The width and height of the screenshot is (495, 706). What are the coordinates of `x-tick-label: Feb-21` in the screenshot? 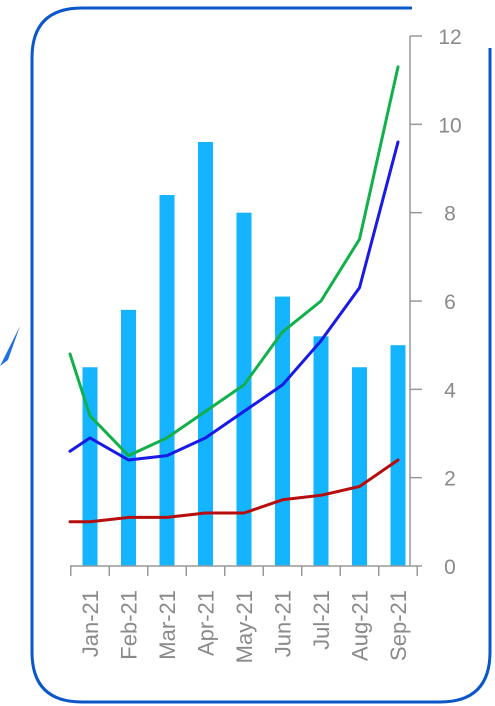 It's located at (129, 625).